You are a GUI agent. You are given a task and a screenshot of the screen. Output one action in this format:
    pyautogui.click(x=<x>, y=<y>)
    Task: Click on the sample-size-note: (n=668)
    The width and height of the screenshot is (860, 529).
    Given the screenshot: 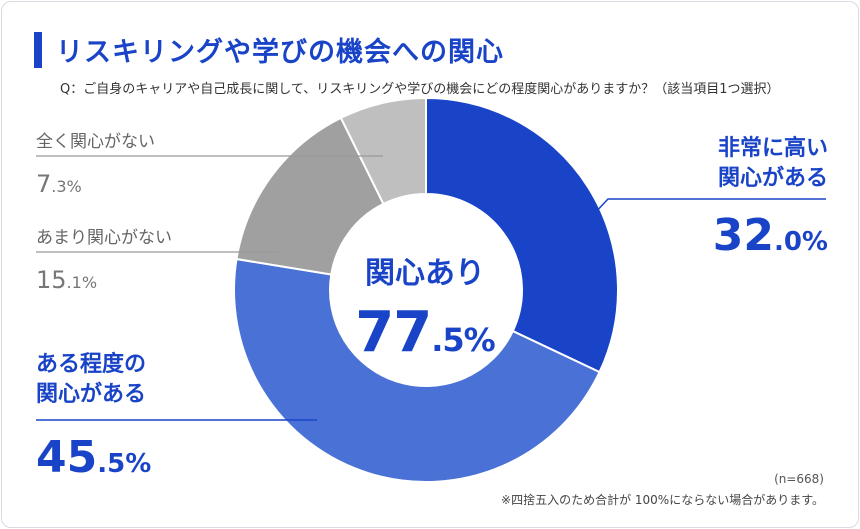 What is the action you would take?
    pyautogui.click(x=799, y=479)
    